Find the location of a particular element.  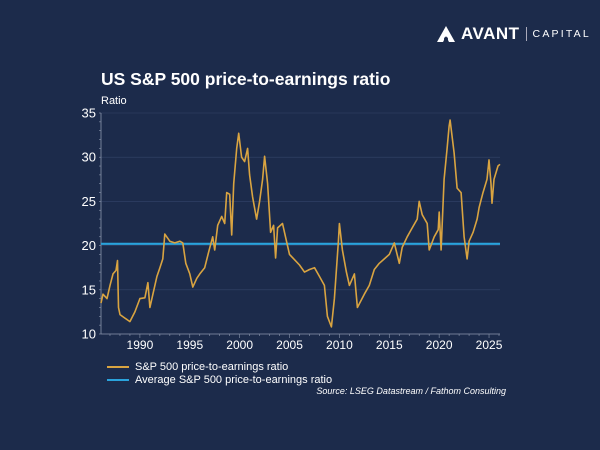

x-tick-label: 2015 is located at coordinates (389, 345).